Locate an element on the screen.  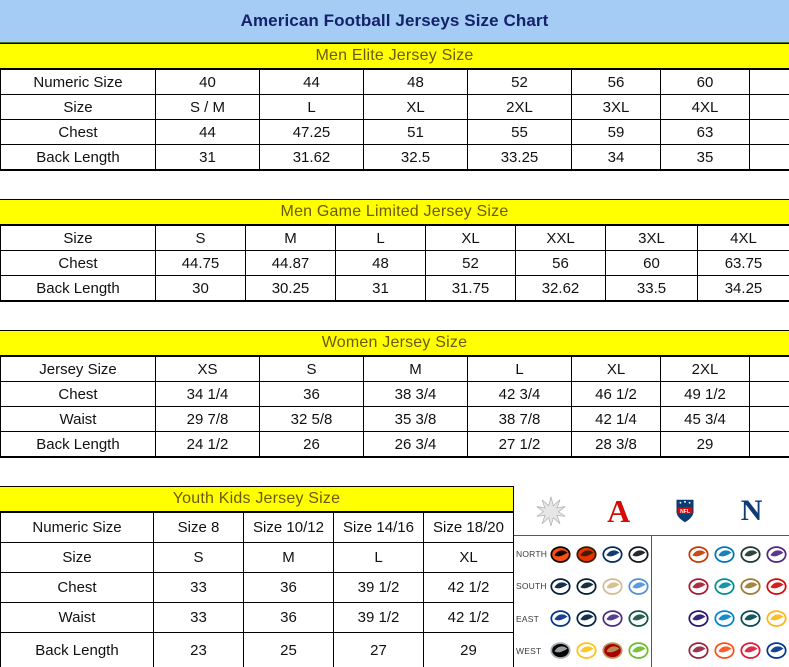
table-row: Size S / M L XL 2XL 3XL 4XL is located at coordinates (394, 107).